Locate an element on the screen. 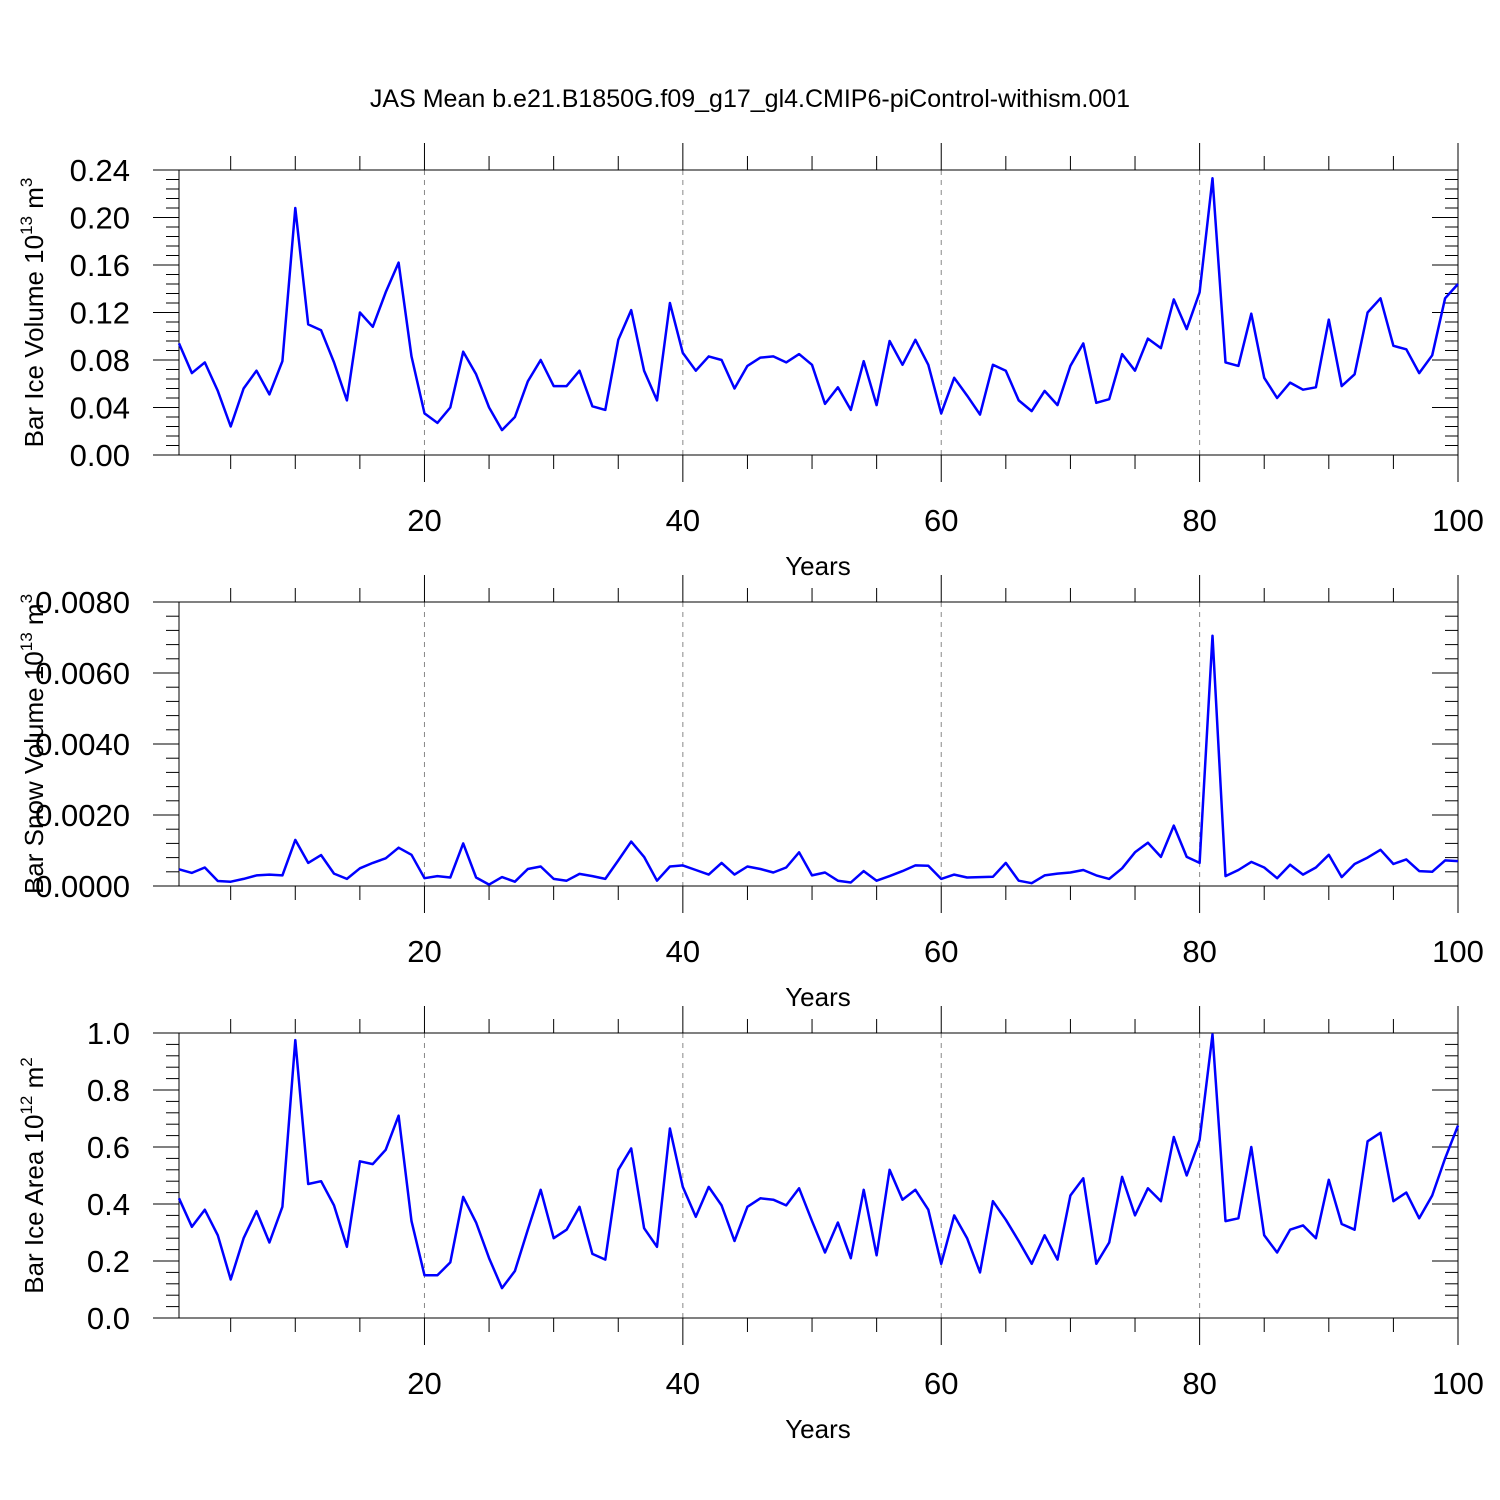  y-tick-label: 0.00 is located at coordinates (100, 455).